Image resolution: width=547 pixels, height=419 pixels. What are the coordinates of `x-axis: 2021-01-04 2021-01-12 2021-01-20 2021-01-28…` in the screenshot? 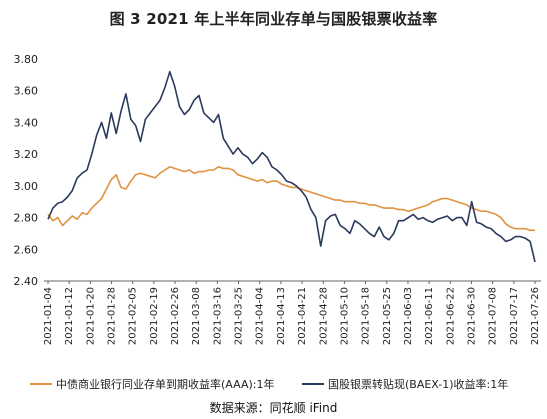 It's located at (292, 312).